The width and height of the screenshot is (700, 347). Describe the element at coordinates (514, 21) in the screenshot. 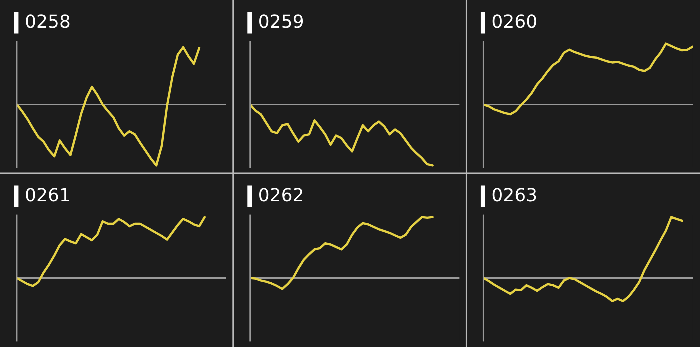

I see `chart-title: 0260` at that location.